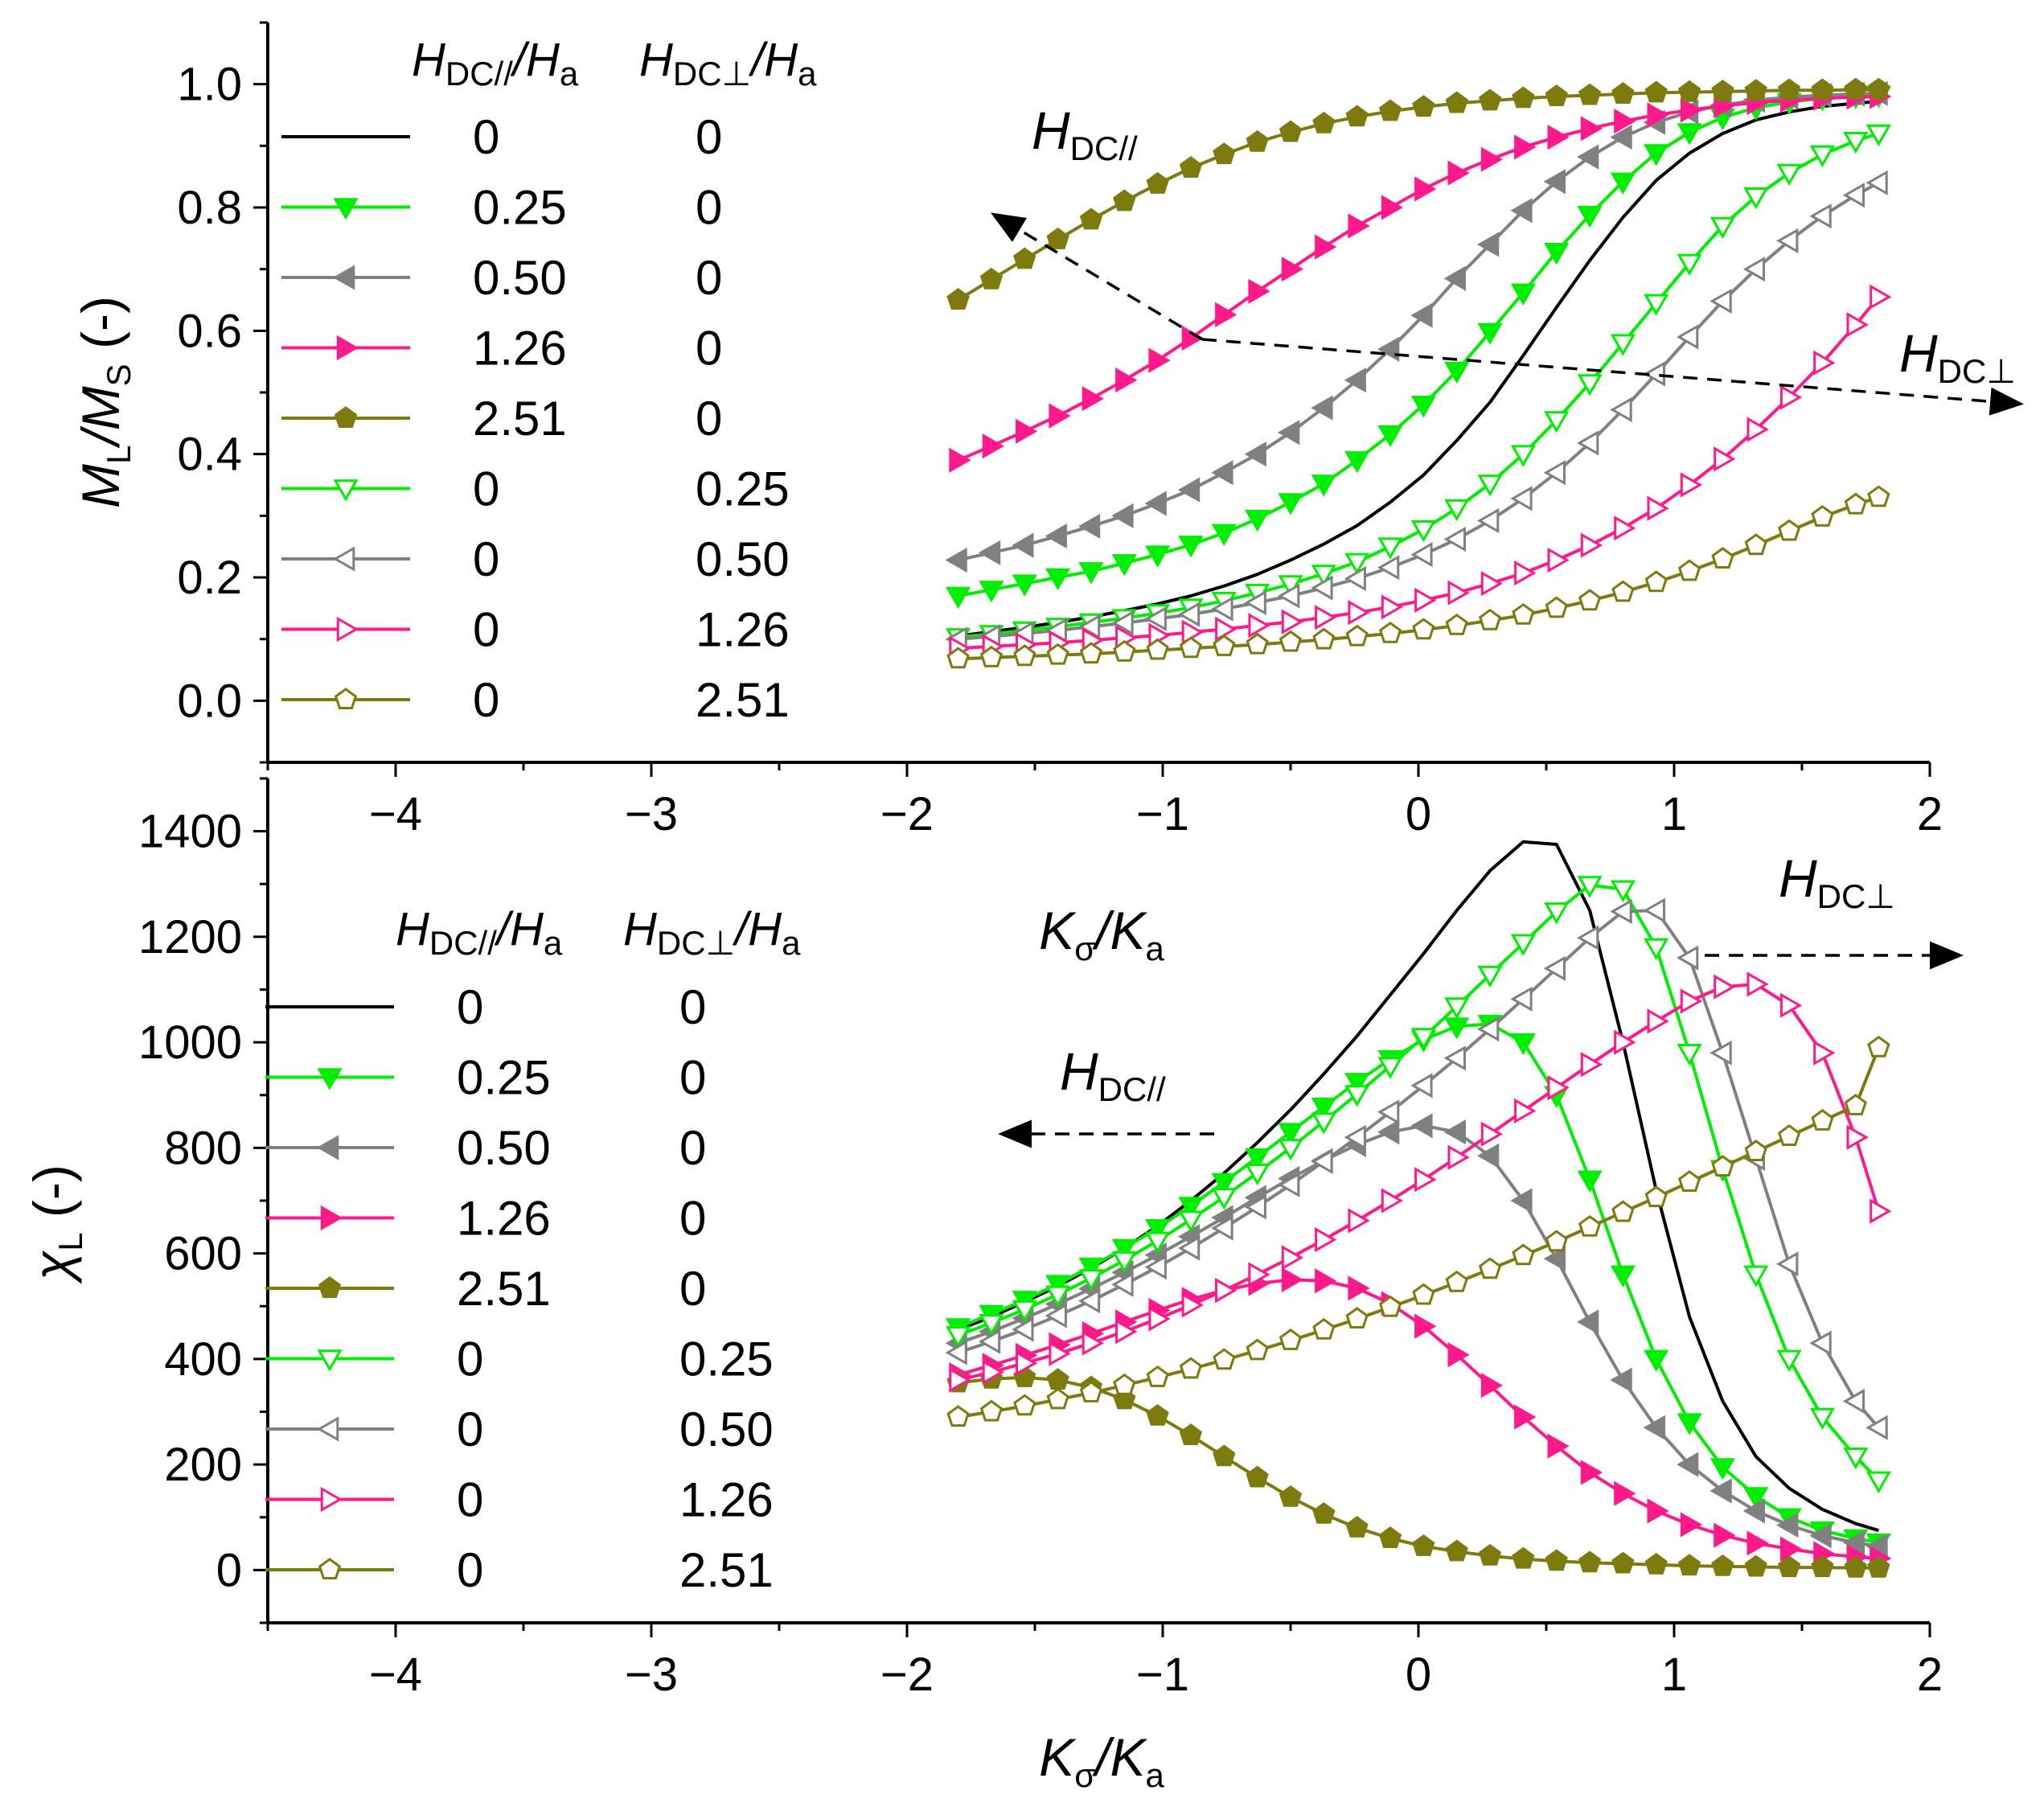 Image resolution: width=2044 pixels, height=1807 pixels. I want to click on bottom-series-line, so click(1419, 1232).